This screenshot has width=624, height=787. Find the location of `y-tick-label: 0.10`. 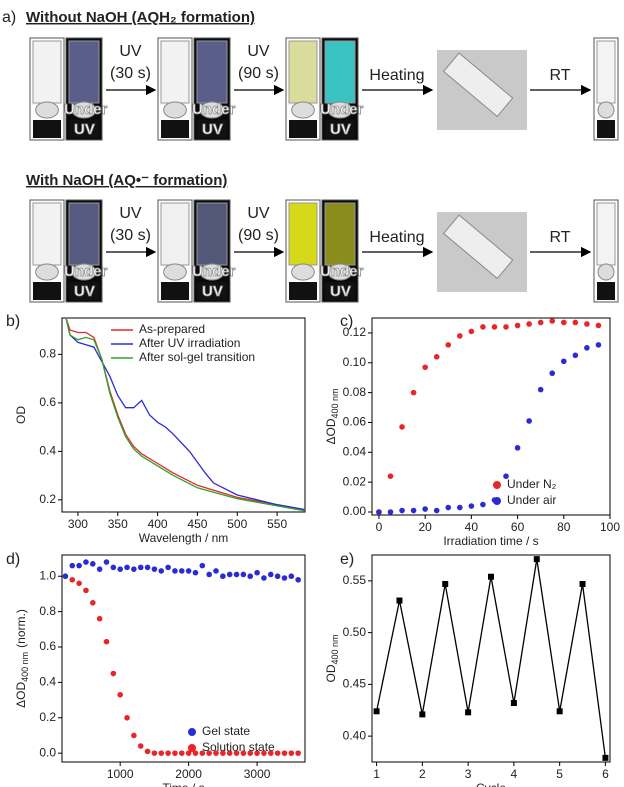

y-tick-label: 0.10 is located at coordinates (355, 362).